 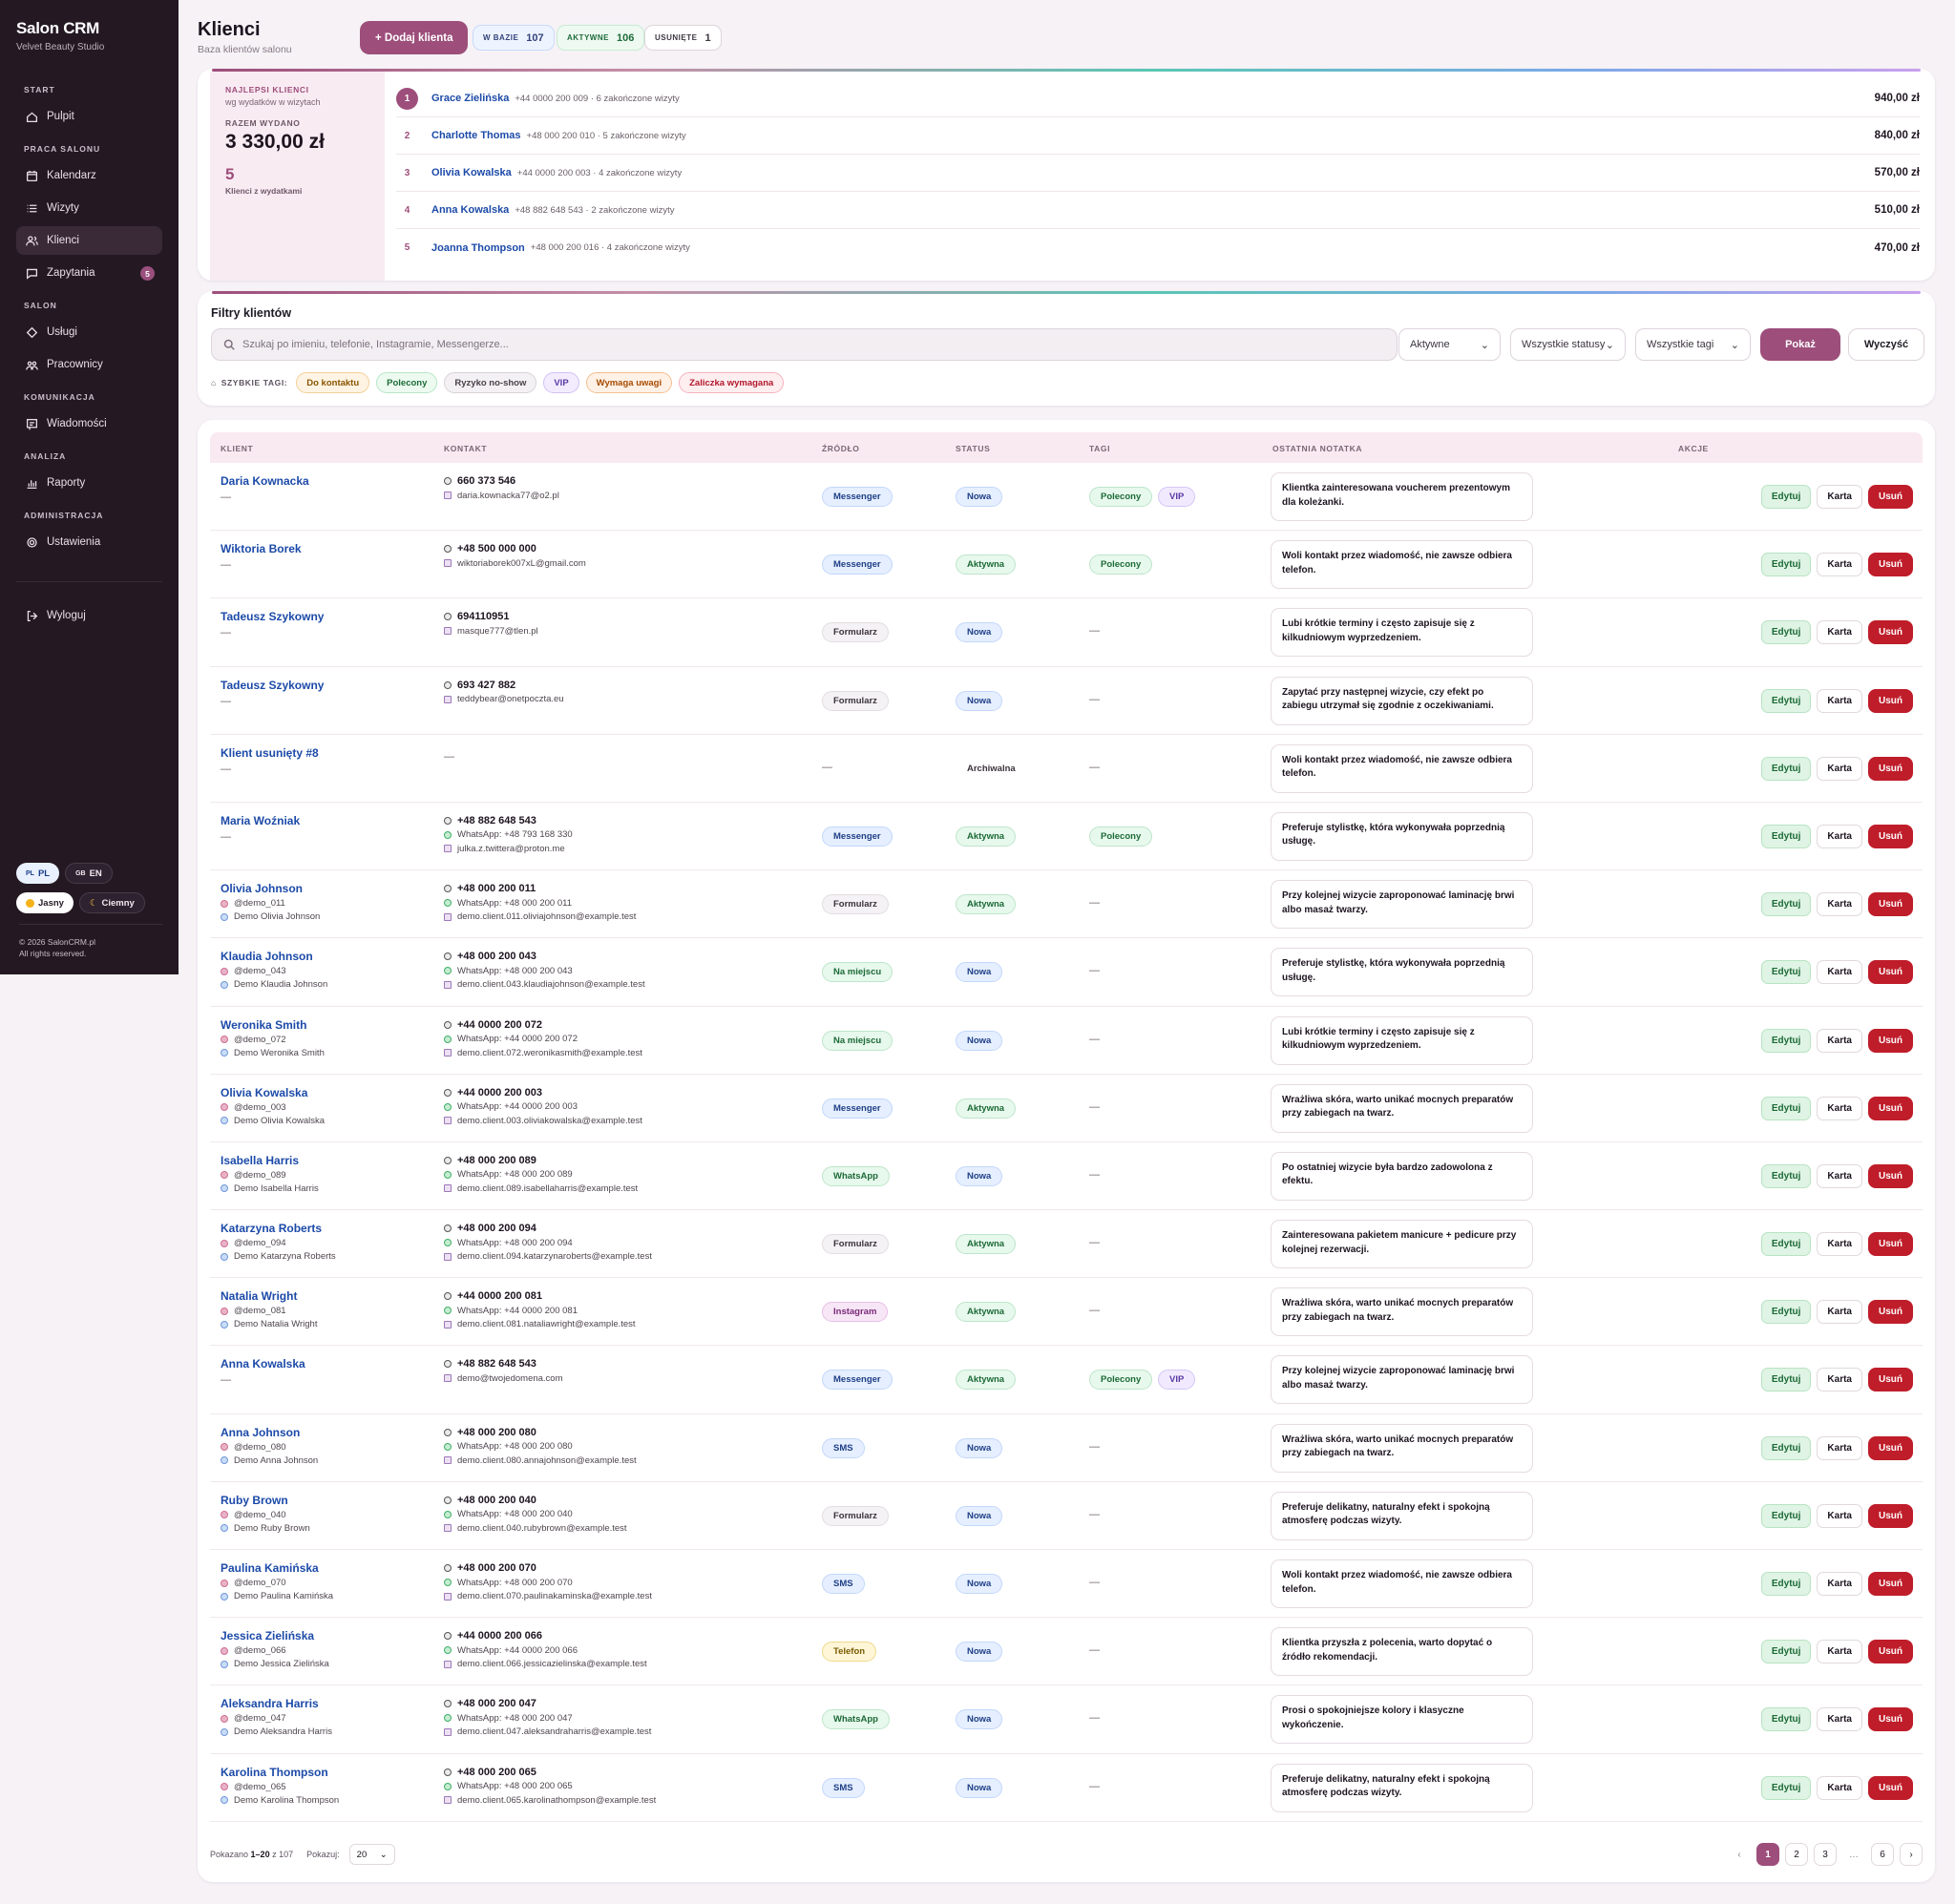 What do you see at coordinates (89, 208) in the screenshot?
I see `sidebar-item-wizyty: Wizyty` at bounding box center [89, 208].